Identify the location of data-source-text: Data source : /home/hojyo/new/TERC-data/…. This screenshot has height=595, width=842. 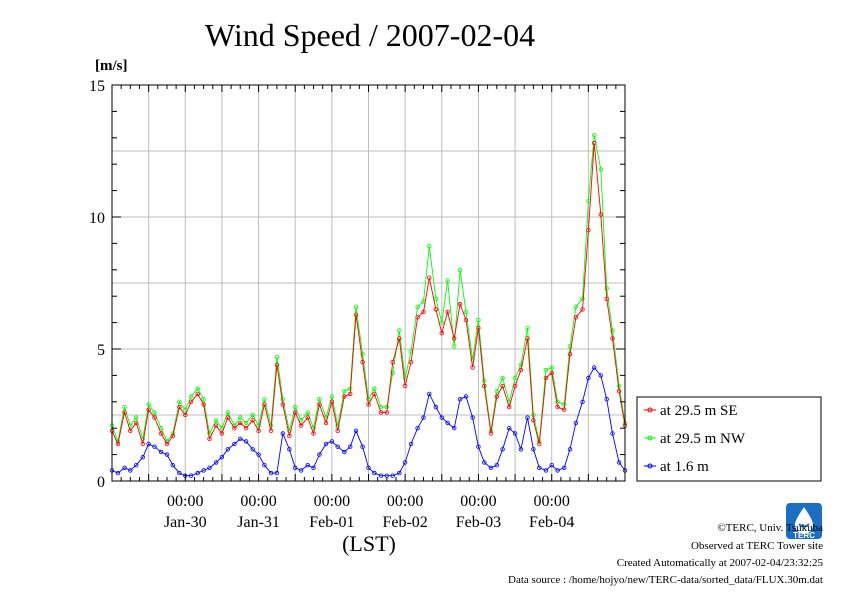
(665, 580).